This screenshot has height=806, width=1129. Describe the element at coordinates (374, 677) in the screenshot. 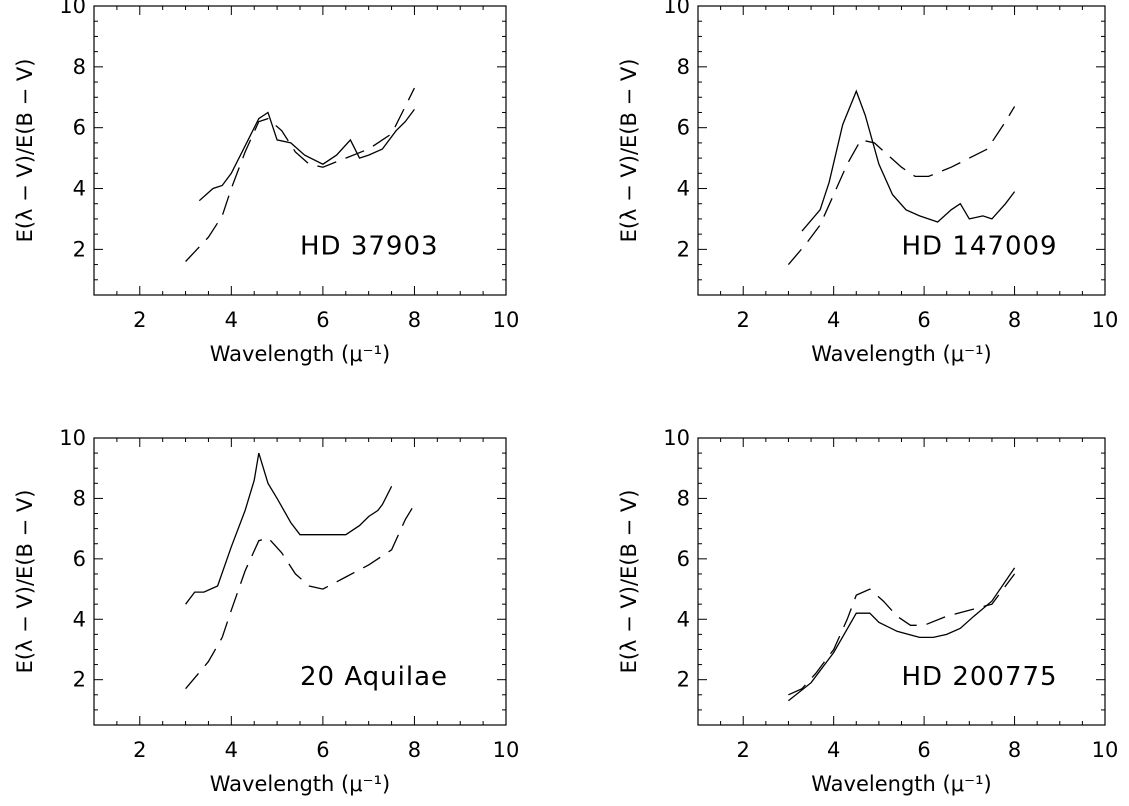

I see `star-name-label: 20 Aquilae` at that location.